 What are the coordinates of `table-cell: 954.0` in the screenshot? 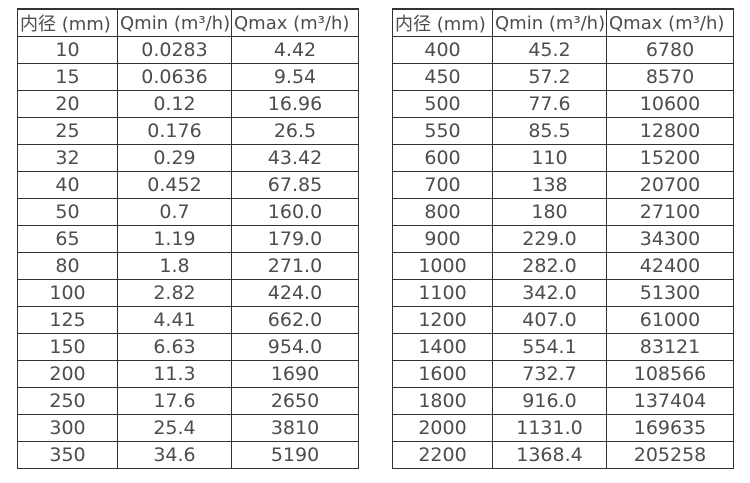 It's located at (295, 347).